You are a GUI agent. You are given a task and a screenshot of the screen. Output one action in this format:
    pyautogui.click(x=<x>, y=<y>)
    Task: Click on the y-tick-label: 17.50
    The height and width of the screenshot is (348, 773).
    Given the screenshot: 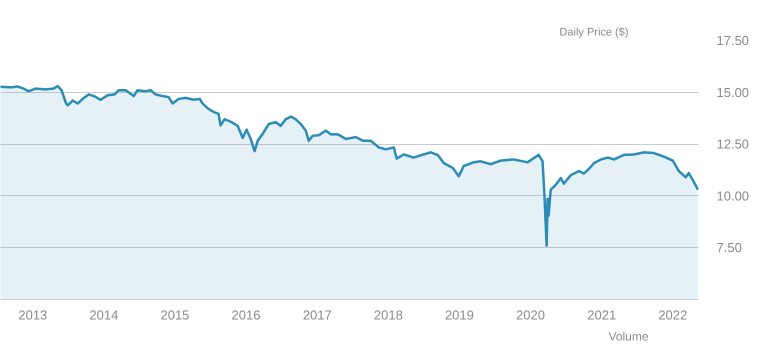 What is the action you would take?
    pyautogui.click(x=733, y=40)
    